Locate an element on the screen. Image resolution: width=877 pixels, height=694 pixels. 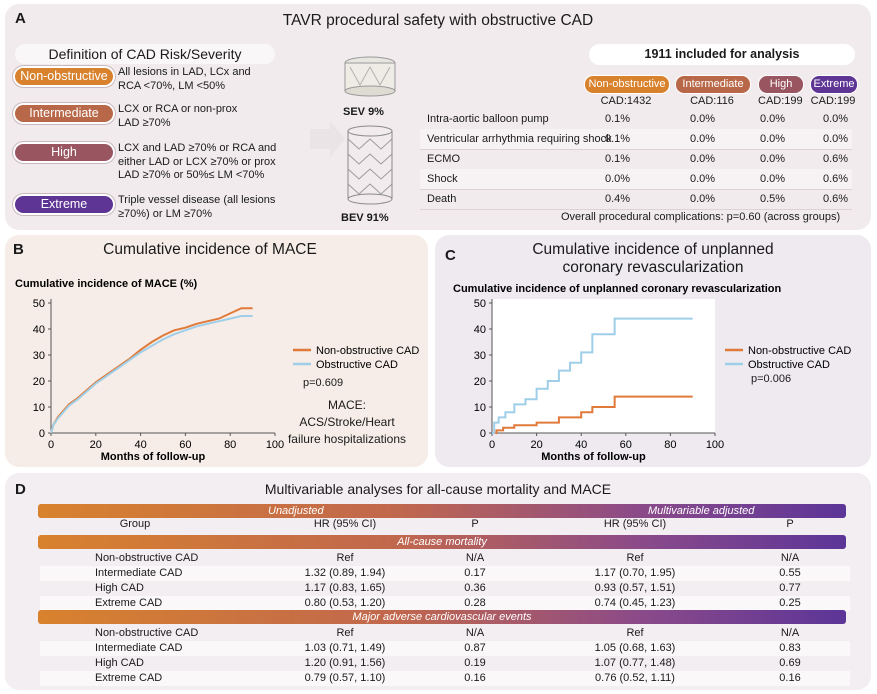
panel-c-title-line2: coronary revascularization is located at coordinates (653, 267).